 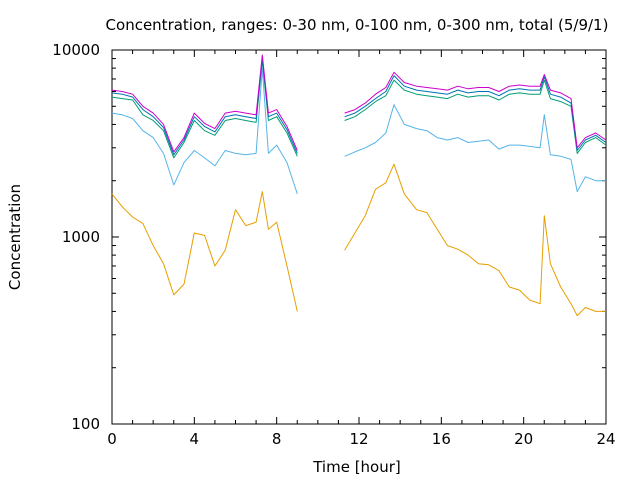 What do you see at coordinates (358, 439) in the screenshot?
I see `x-tick-label: 12` at bounding box center [358, 439].